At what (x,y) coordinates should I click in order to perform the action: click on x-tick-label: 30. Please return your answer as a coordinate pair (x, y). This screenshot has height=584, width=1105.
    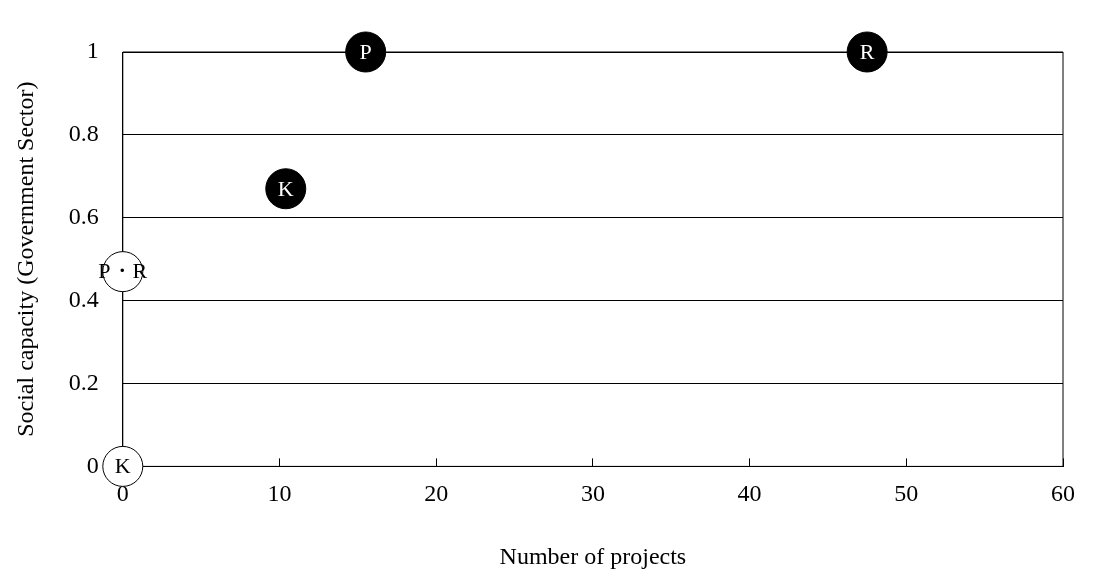
    Looking at the image, I should click on (592, 493).